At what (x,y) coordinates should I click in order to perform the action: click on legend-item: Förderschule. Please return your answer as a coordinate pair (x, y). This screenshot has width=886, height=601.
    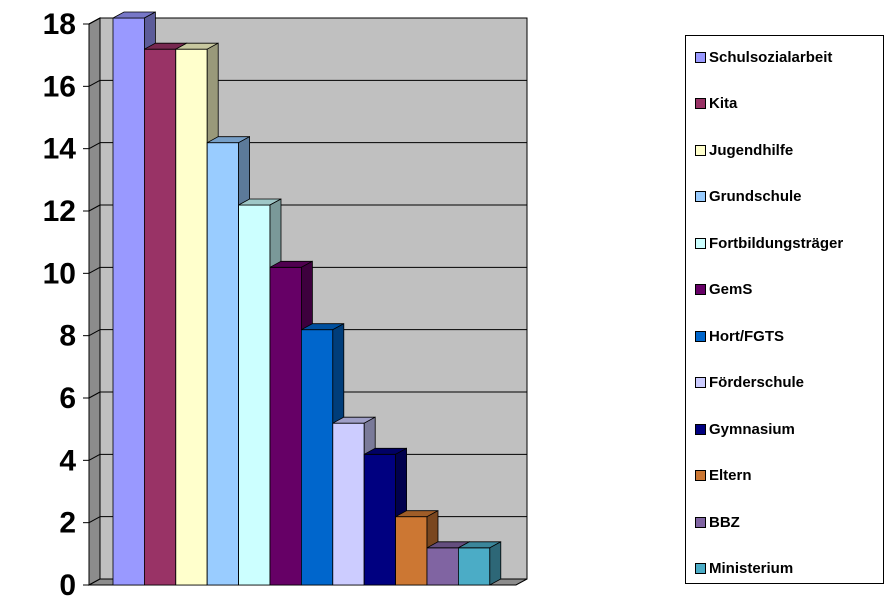
    Looking at the image, I should click on (749, 383).